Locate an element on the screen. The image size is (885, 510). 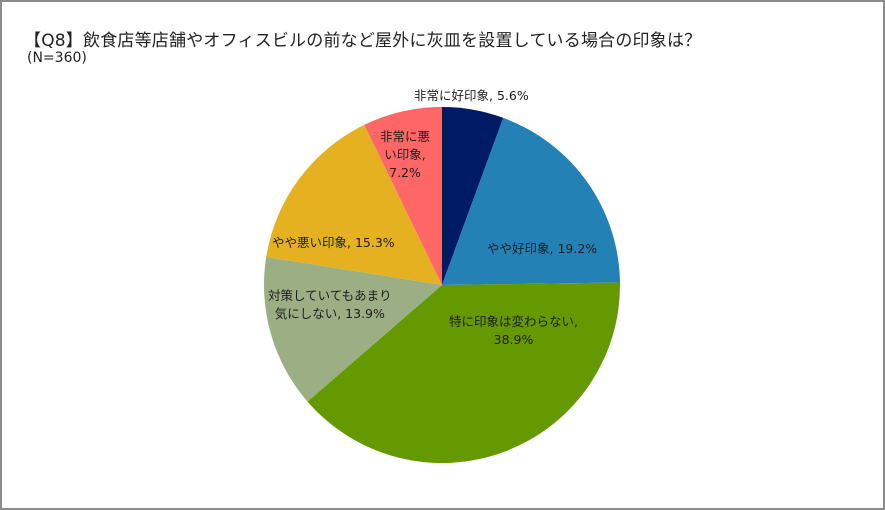
slice-dont-mind is located at coordinates (353, 329).